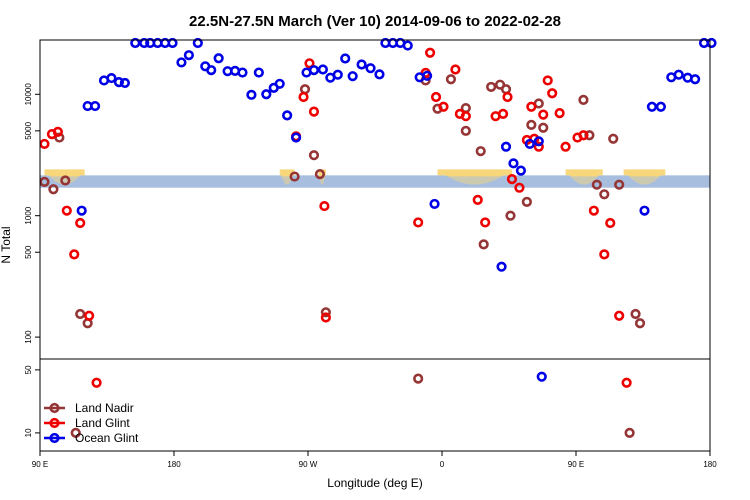  What do you see at coordinates (308, 464) in the screenshot?
I see `x-tick-label: 90 W` at bounding box center [308, 464].